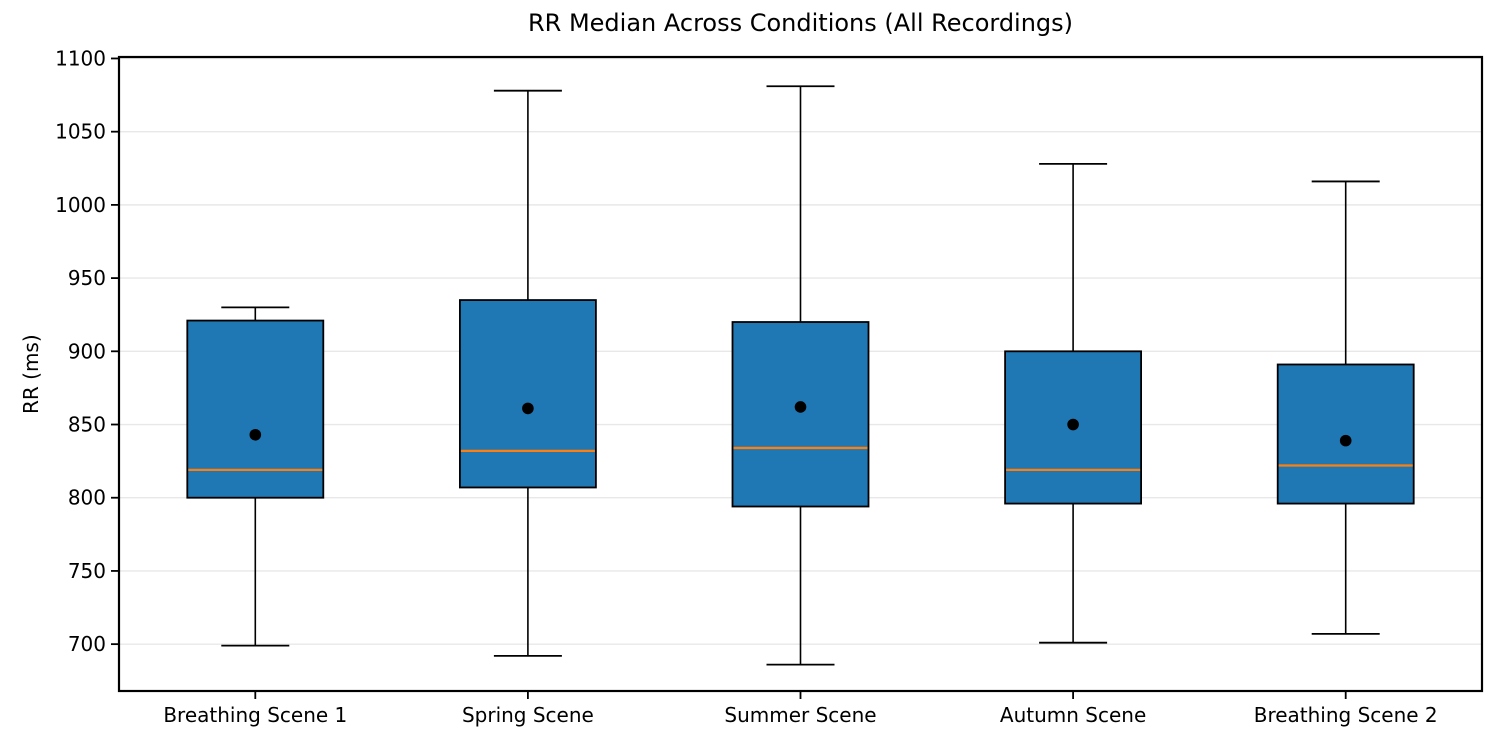  Describe the element at coordinates (800, 715) in the screenshot. I see `x-tick-label: Summer Scene` at that location.